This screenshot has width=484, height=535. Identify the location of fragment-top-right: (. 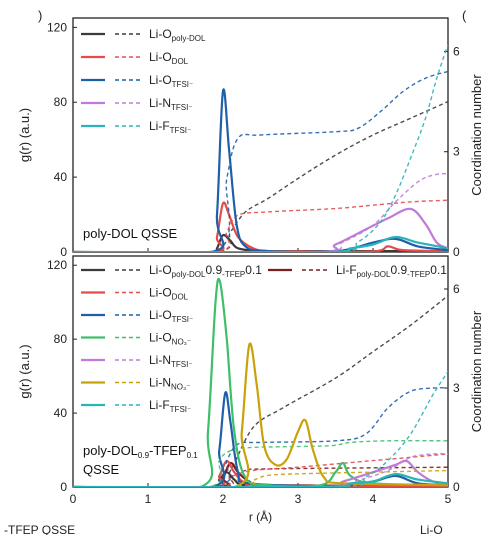
(464, 15).